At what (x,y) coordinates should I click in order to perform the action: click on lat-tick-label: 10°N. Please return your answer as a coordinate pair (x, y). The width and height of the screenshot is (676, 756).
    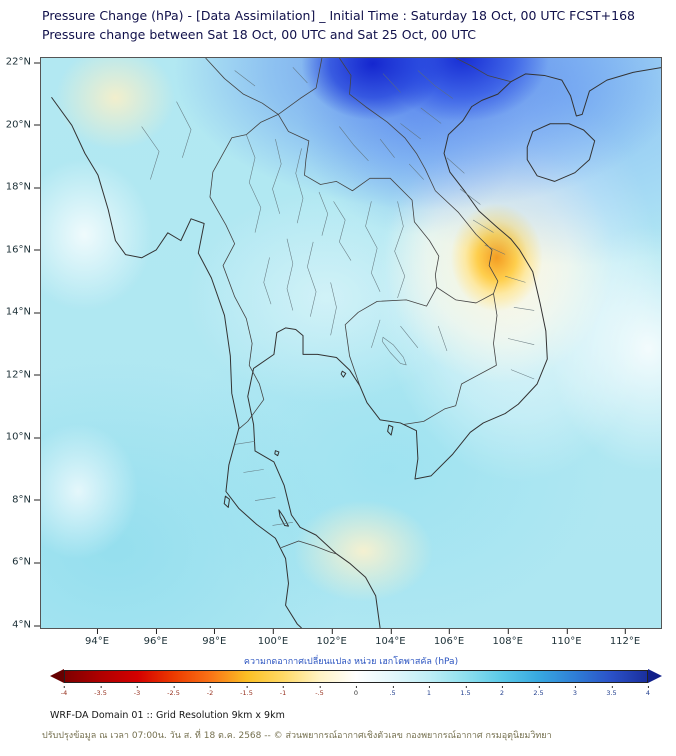
    Looking at the image, I should click on (23, 437).